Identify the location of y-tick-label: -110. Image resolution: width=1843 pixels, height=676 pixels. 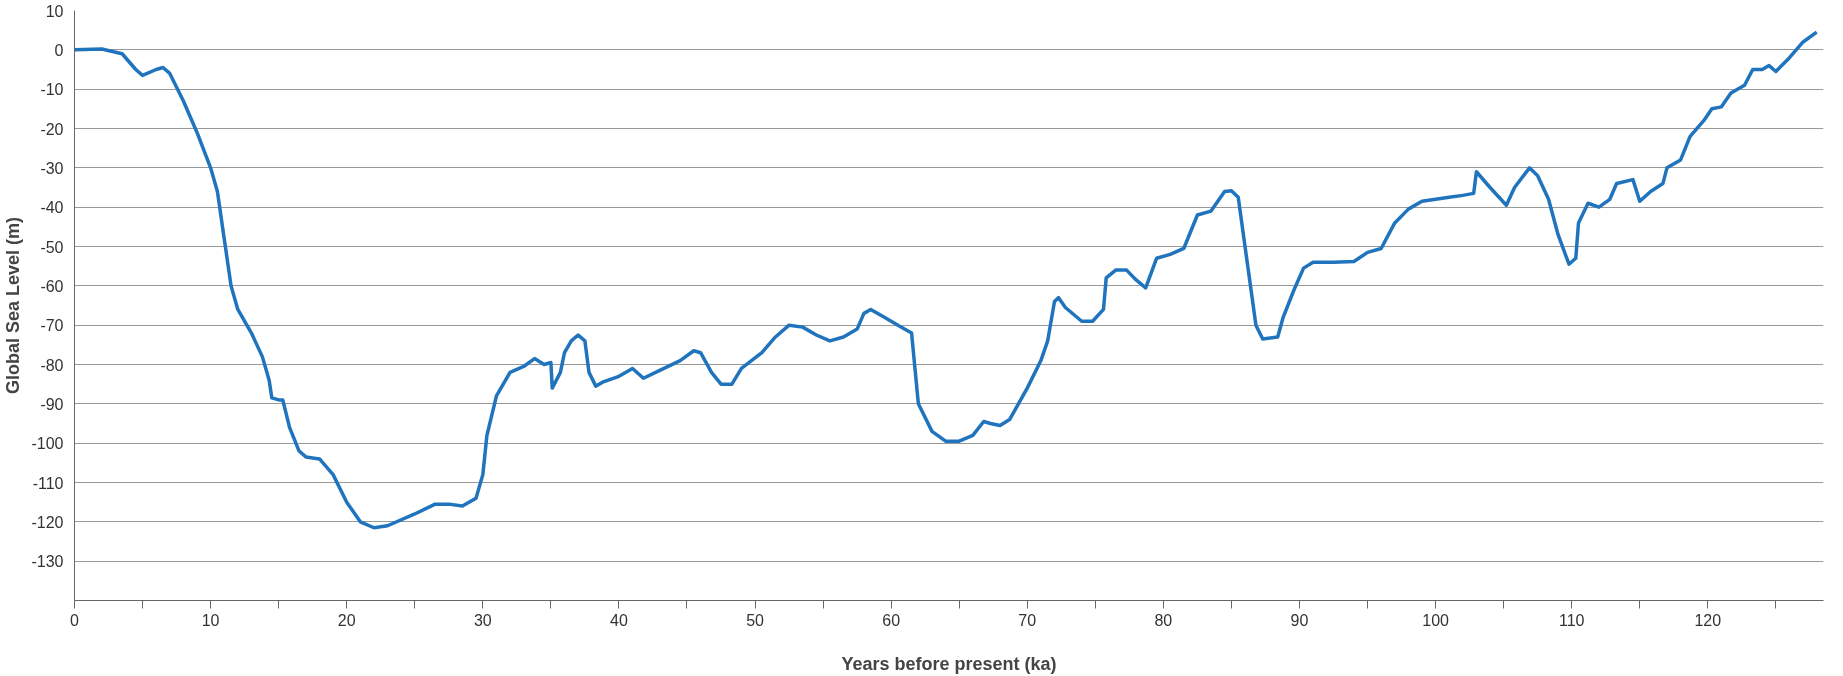
(48, 483).